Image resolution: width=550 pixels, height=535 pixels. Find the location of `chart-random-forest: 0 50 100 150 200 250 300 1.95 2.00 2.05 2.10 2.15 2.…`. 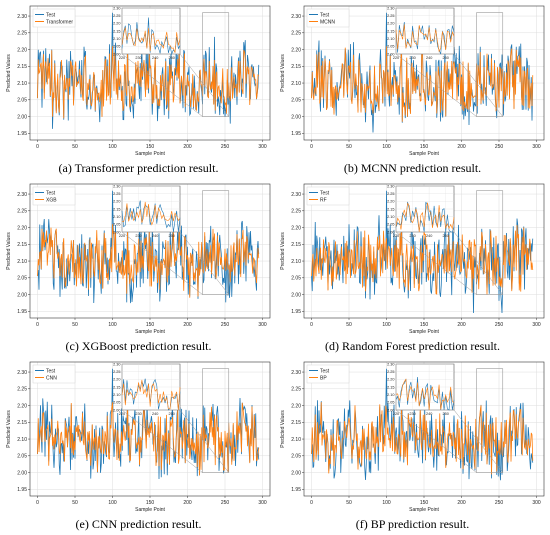

chart-random-forest: 0 50 100 150 200 250 300 1.95 2.00 2.05 2.10 2.15 2.… is located at coordinates (412, 259).